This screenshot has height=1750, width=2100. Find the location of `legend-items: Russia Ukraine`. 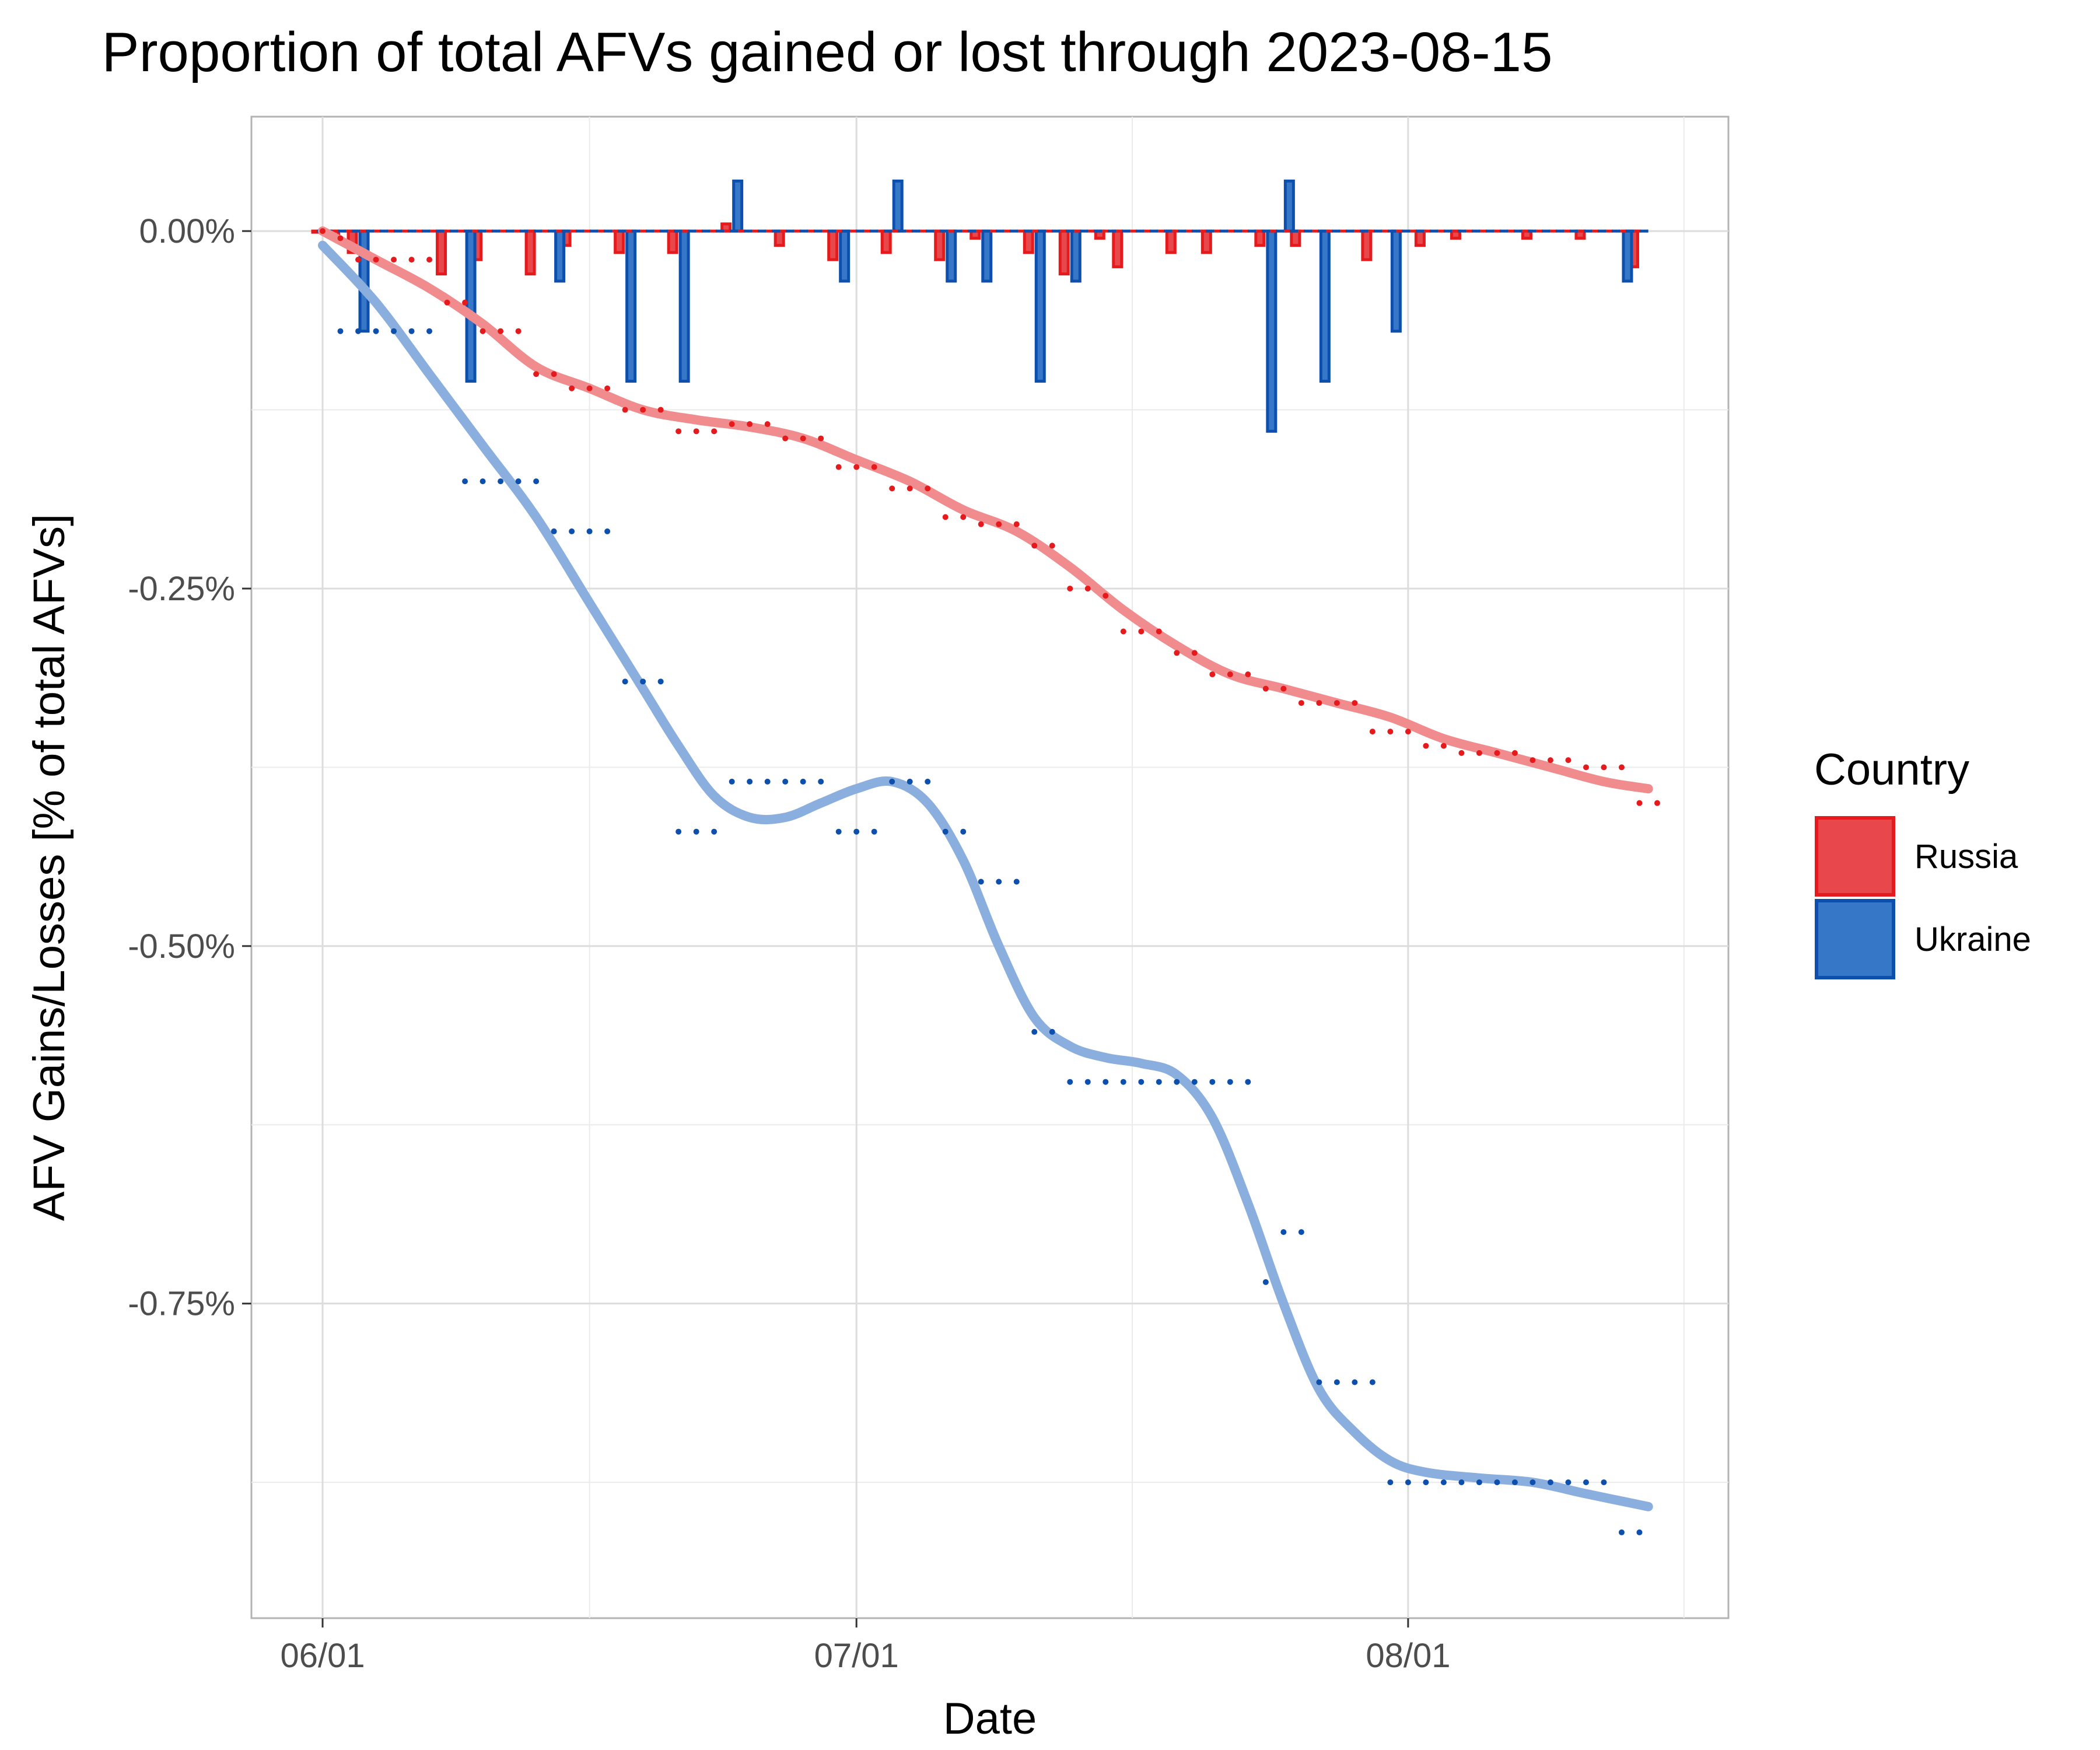

legend-items: Russia Ukraine is located at coordinates (1923, 897).